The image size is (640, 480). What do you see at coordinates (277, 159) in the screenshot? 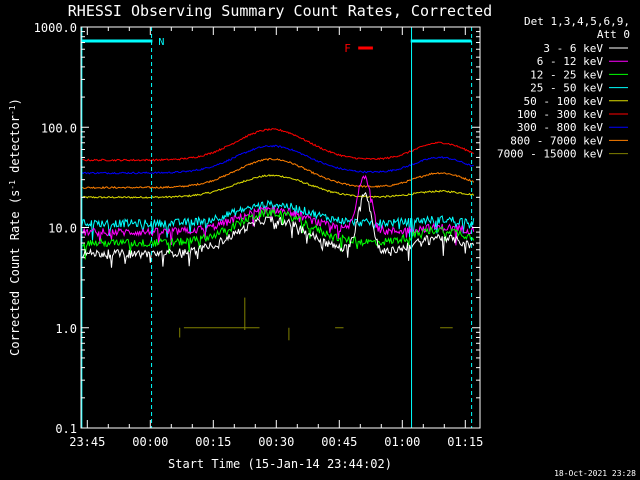
I see `series-line-300-800-` at bounding box center [277, 159].